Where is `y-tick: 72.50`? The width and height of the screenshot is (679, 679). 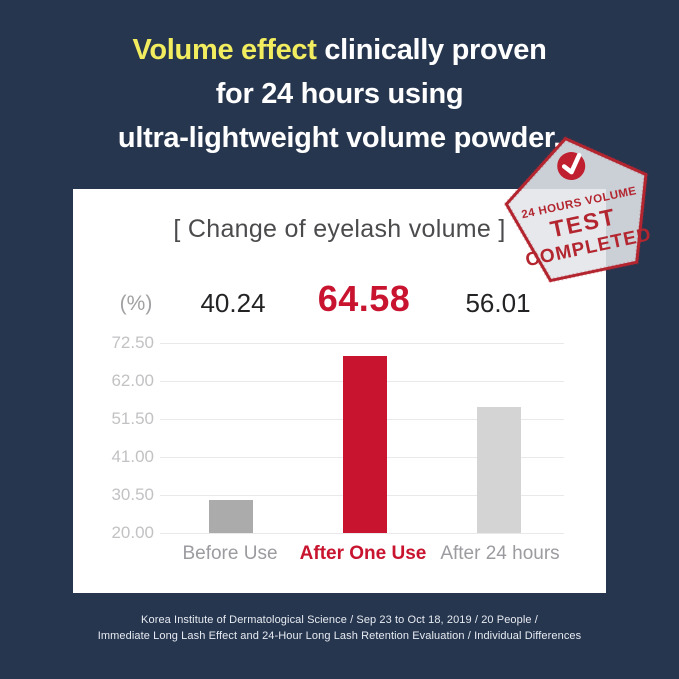 y-tick: 72.50 is located at coordinates (132, 342).